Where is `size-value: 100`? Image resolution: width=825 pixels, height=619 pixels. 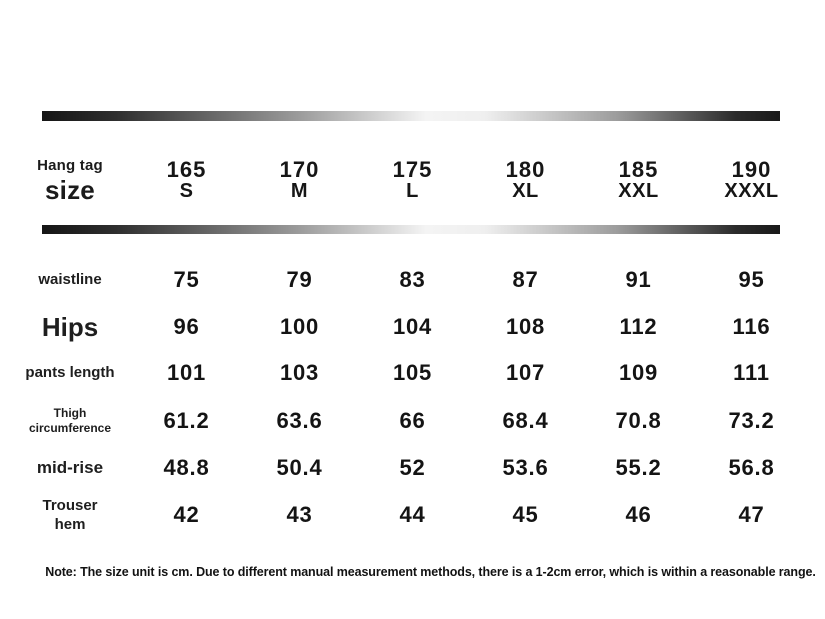
size-value: 100 is located at coordinates (299, 326).